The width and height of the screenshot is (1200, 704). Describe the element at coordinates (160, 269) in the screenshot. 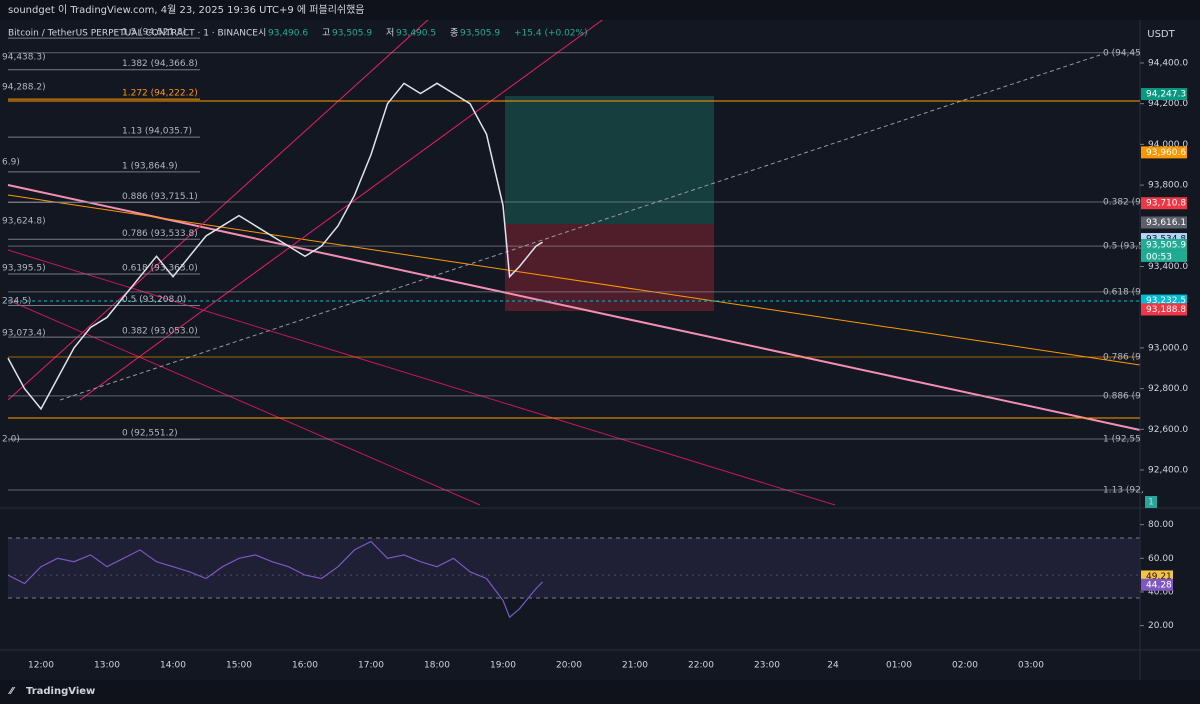

I see `fib-label: 0.618 (93,363.0)` at that location.